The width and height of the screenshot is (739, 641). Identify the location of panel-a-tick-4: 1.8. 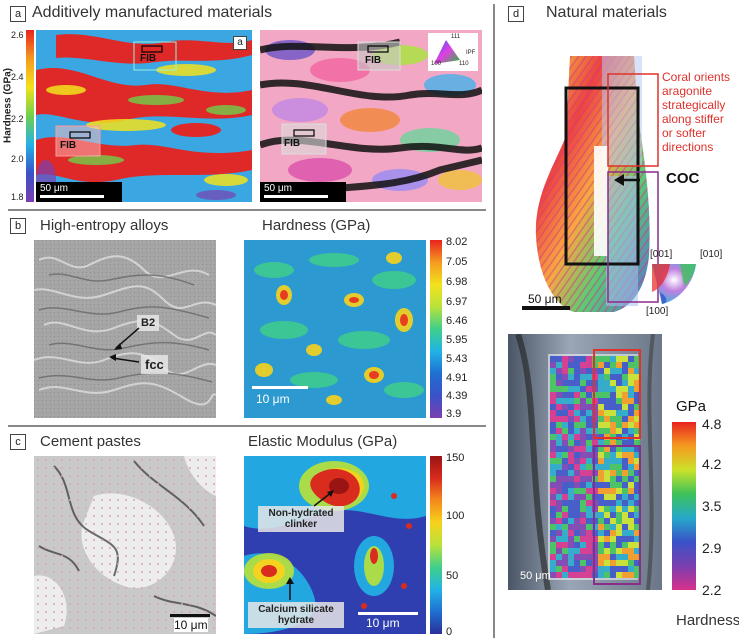
(17, 197).